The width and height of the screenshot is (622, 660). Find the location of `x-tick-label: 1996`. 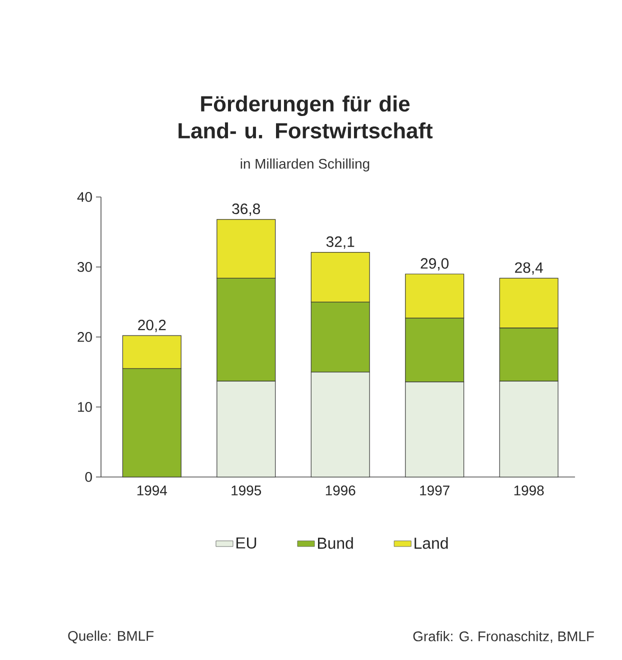

x-tick-label: 1996 is located at coordinates (341, 491).